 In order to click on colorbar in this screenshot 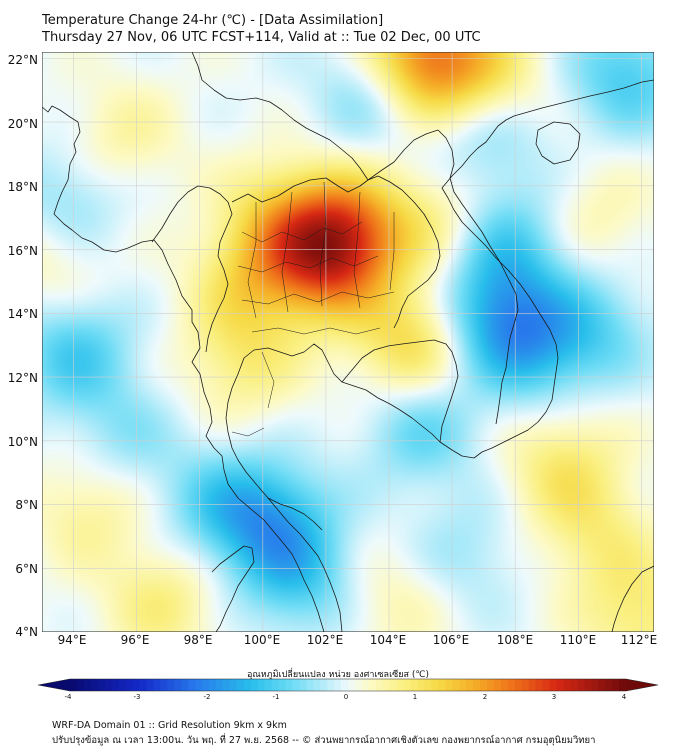, I will do `click(348, 685)`.